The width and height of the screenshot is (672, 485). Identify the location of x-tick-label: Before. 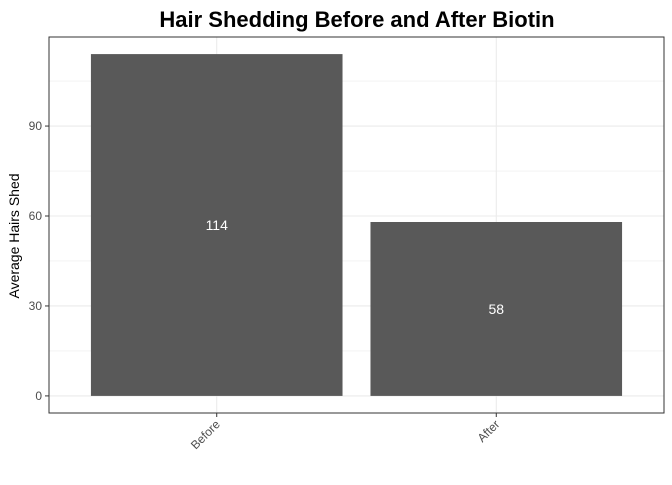
(205, 434).